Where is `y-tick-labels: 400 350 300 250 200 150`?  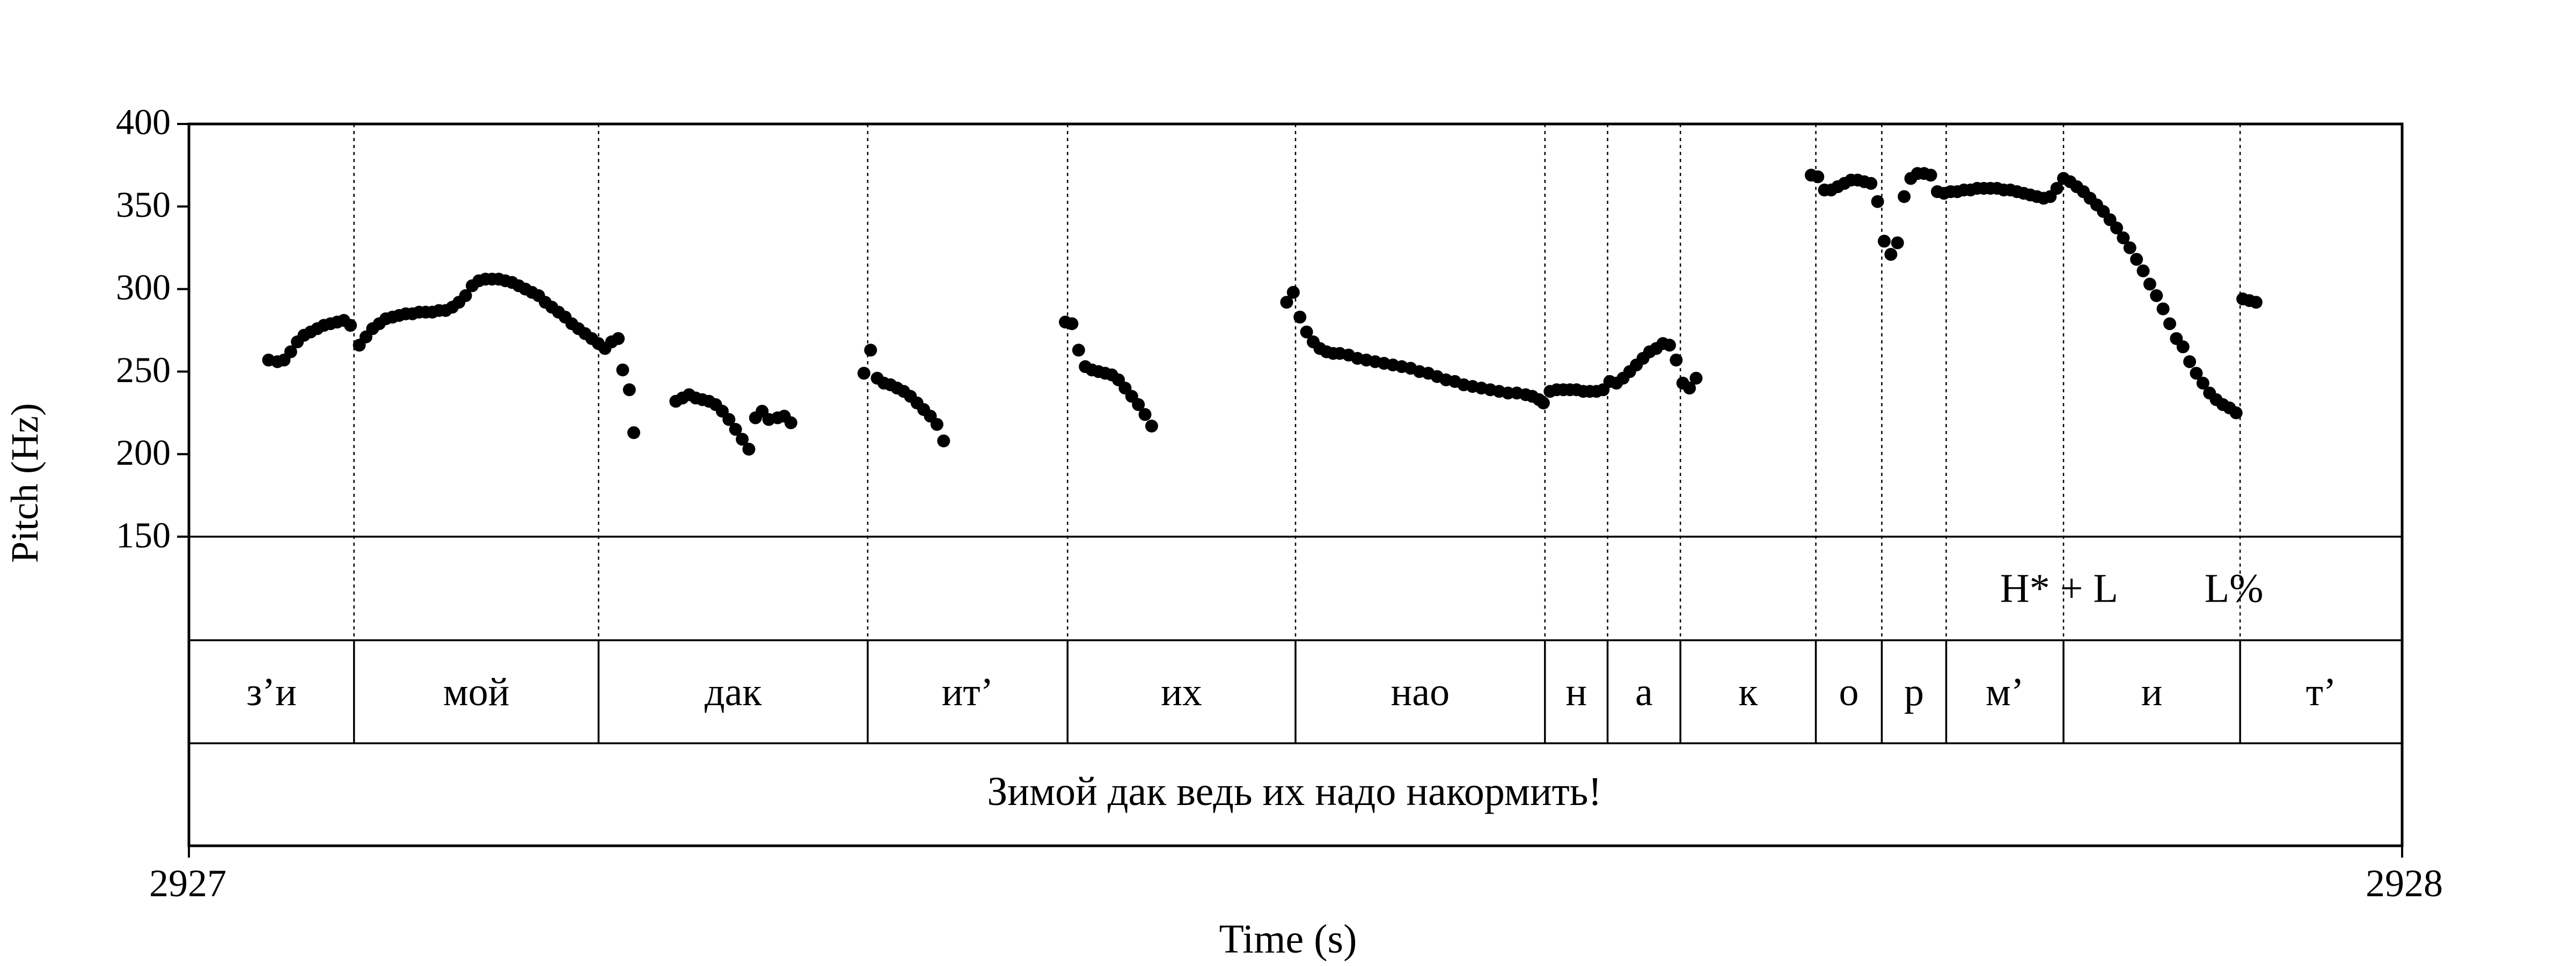 y-tick-labels: 400 350 300 250 200 150 is located at coordinates (143, 328).